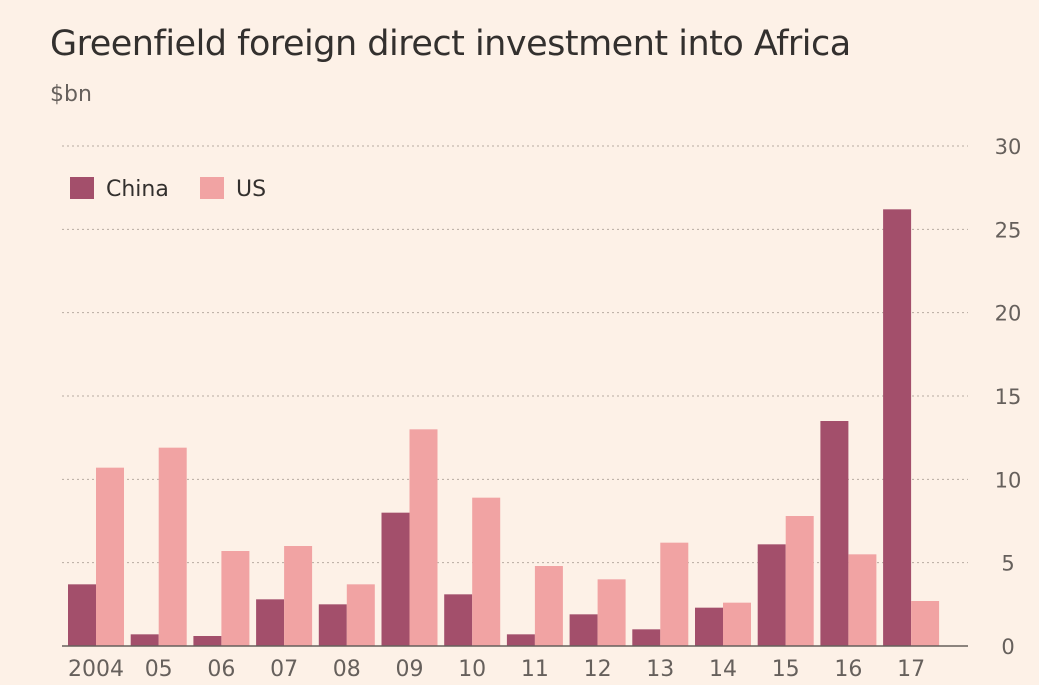  What do you see at coordinates (786, 669) in the screenshot?
I see `x-tick-label: 15` at bounding box center [786, 669].